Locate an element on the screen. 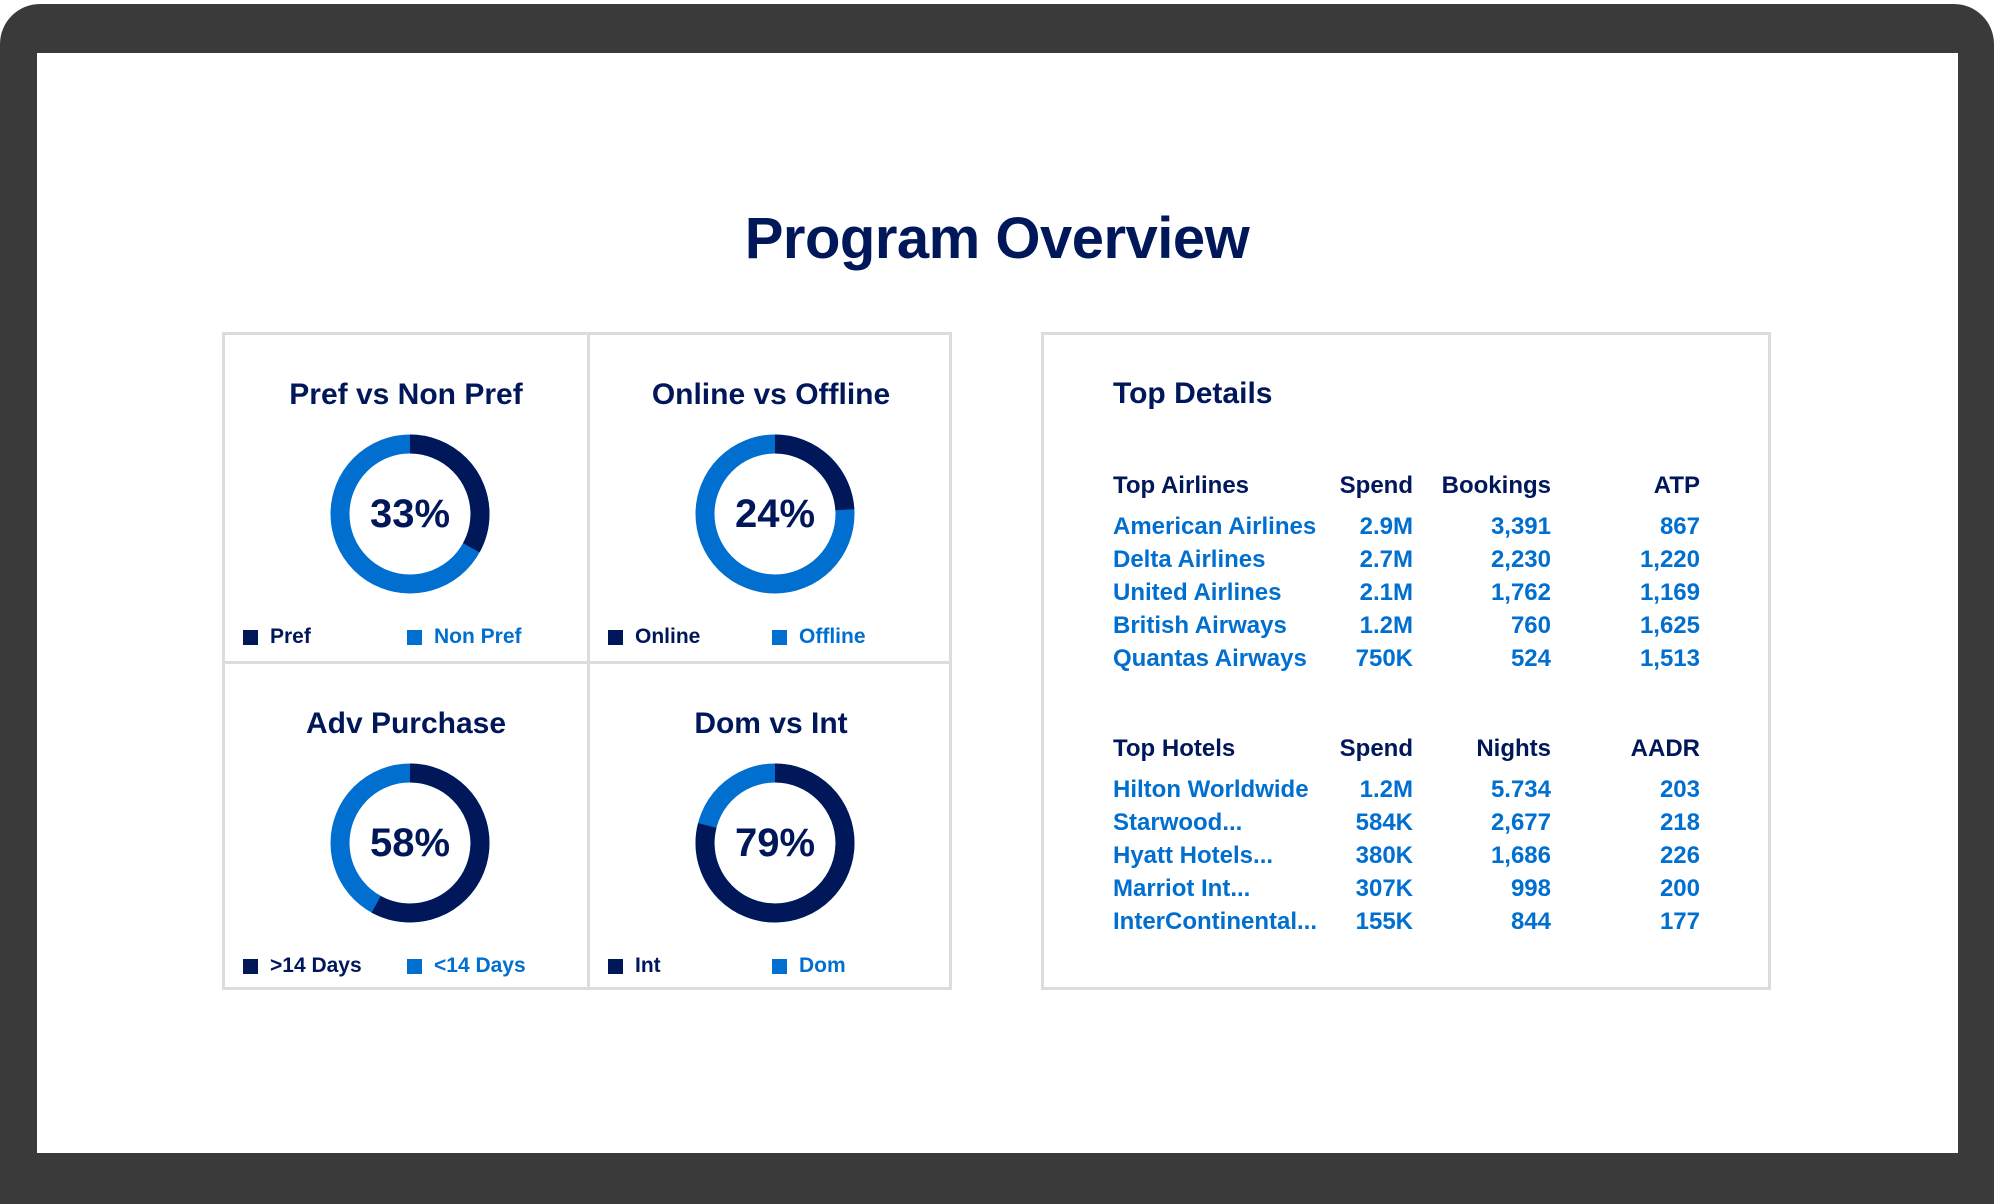 This screenshot has width=1994, height=1204. cell-value: 3,391 is located at coordinates (1520, 526).